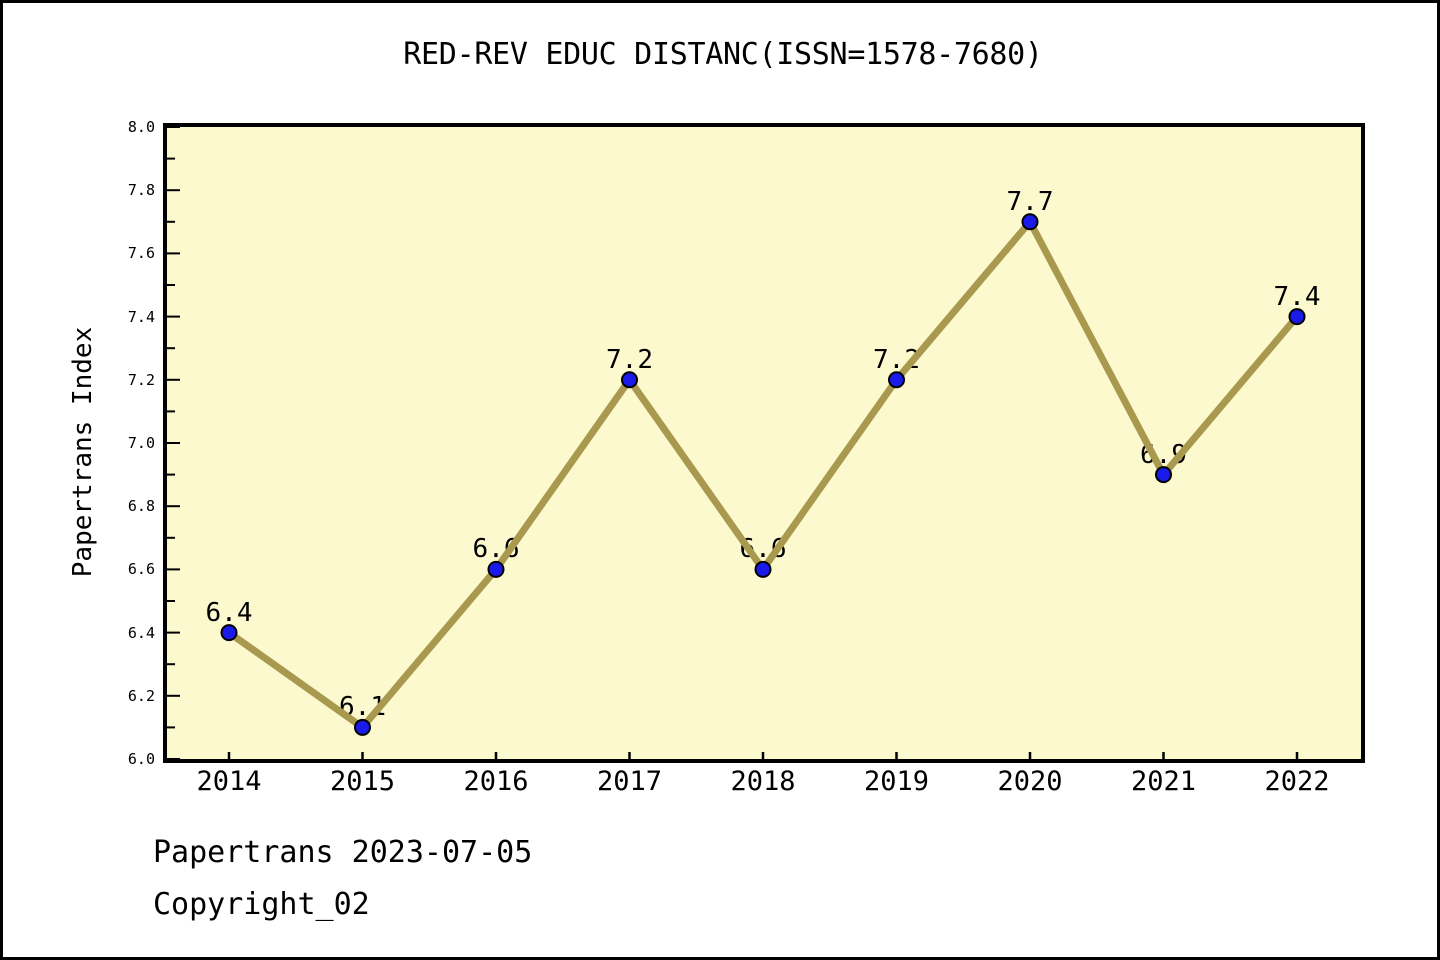 The image size is (1440, 960). Describe the element at coordinates (343, 852) in the screenshot. I see `footer-source-date: Papertrans 2023-07-05` at that location.